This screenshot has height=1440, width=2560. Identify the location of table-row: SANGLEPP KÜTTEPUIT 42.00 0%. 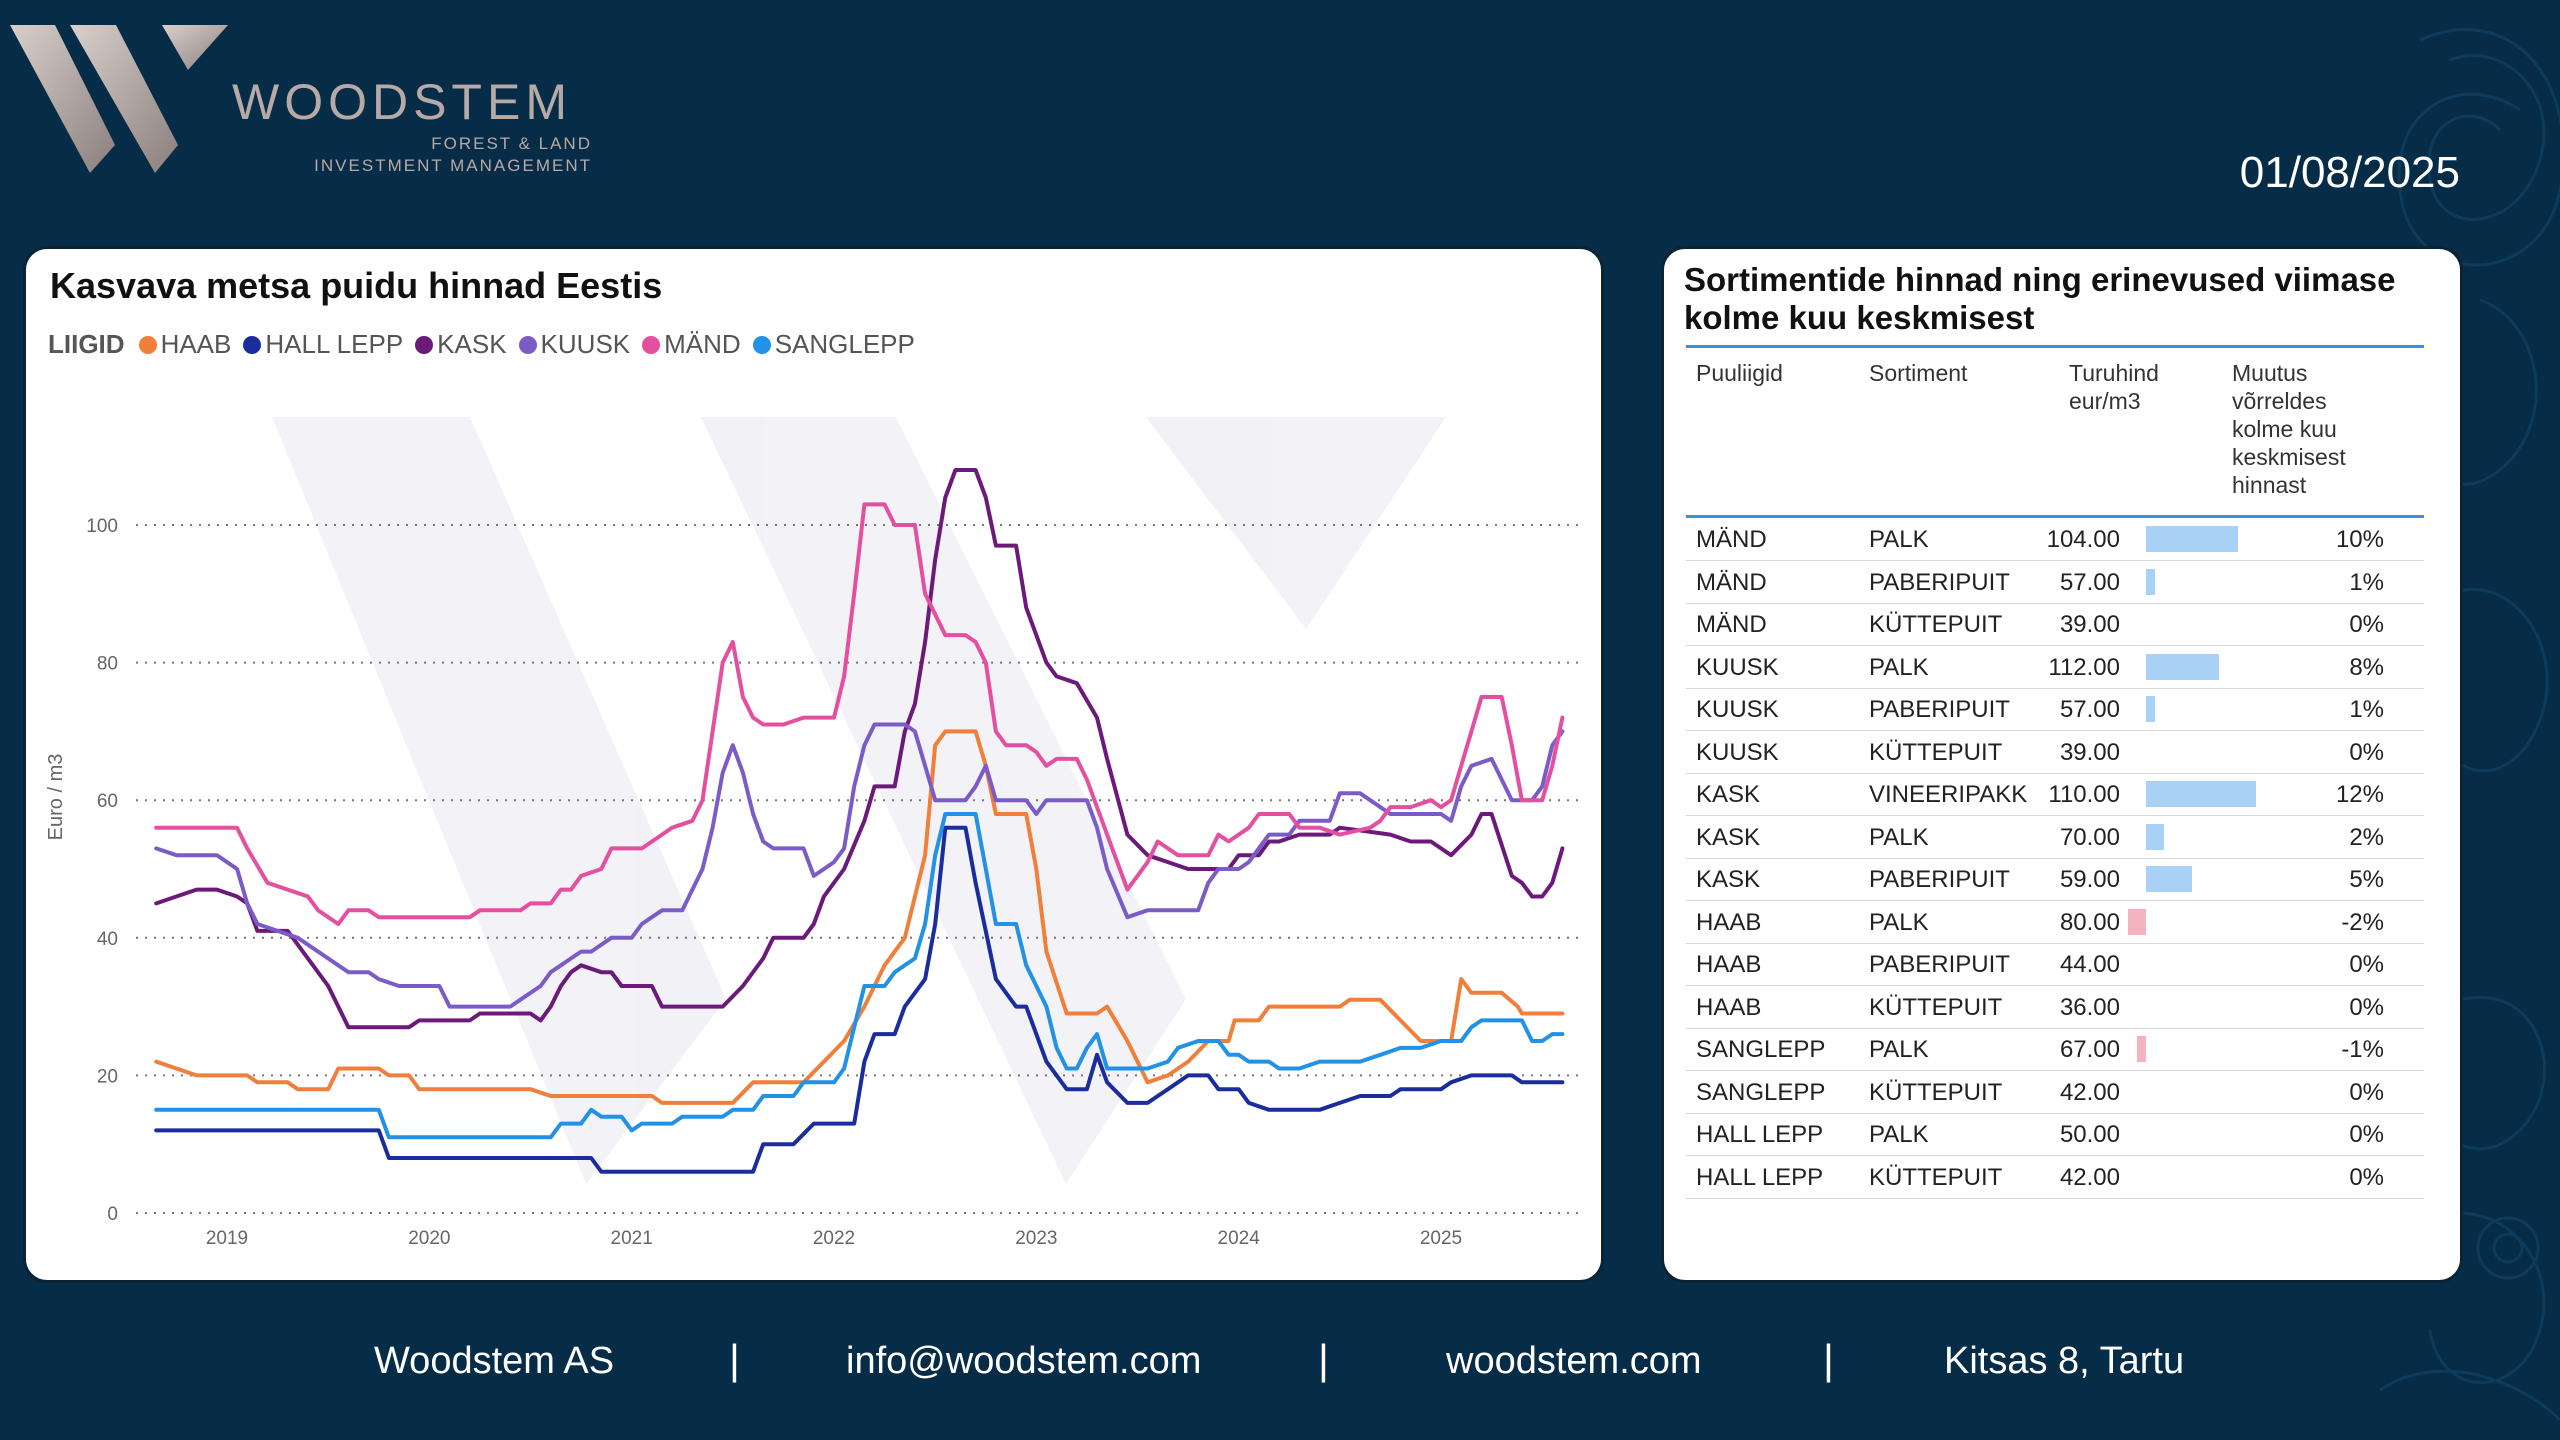
(2055, 1092).